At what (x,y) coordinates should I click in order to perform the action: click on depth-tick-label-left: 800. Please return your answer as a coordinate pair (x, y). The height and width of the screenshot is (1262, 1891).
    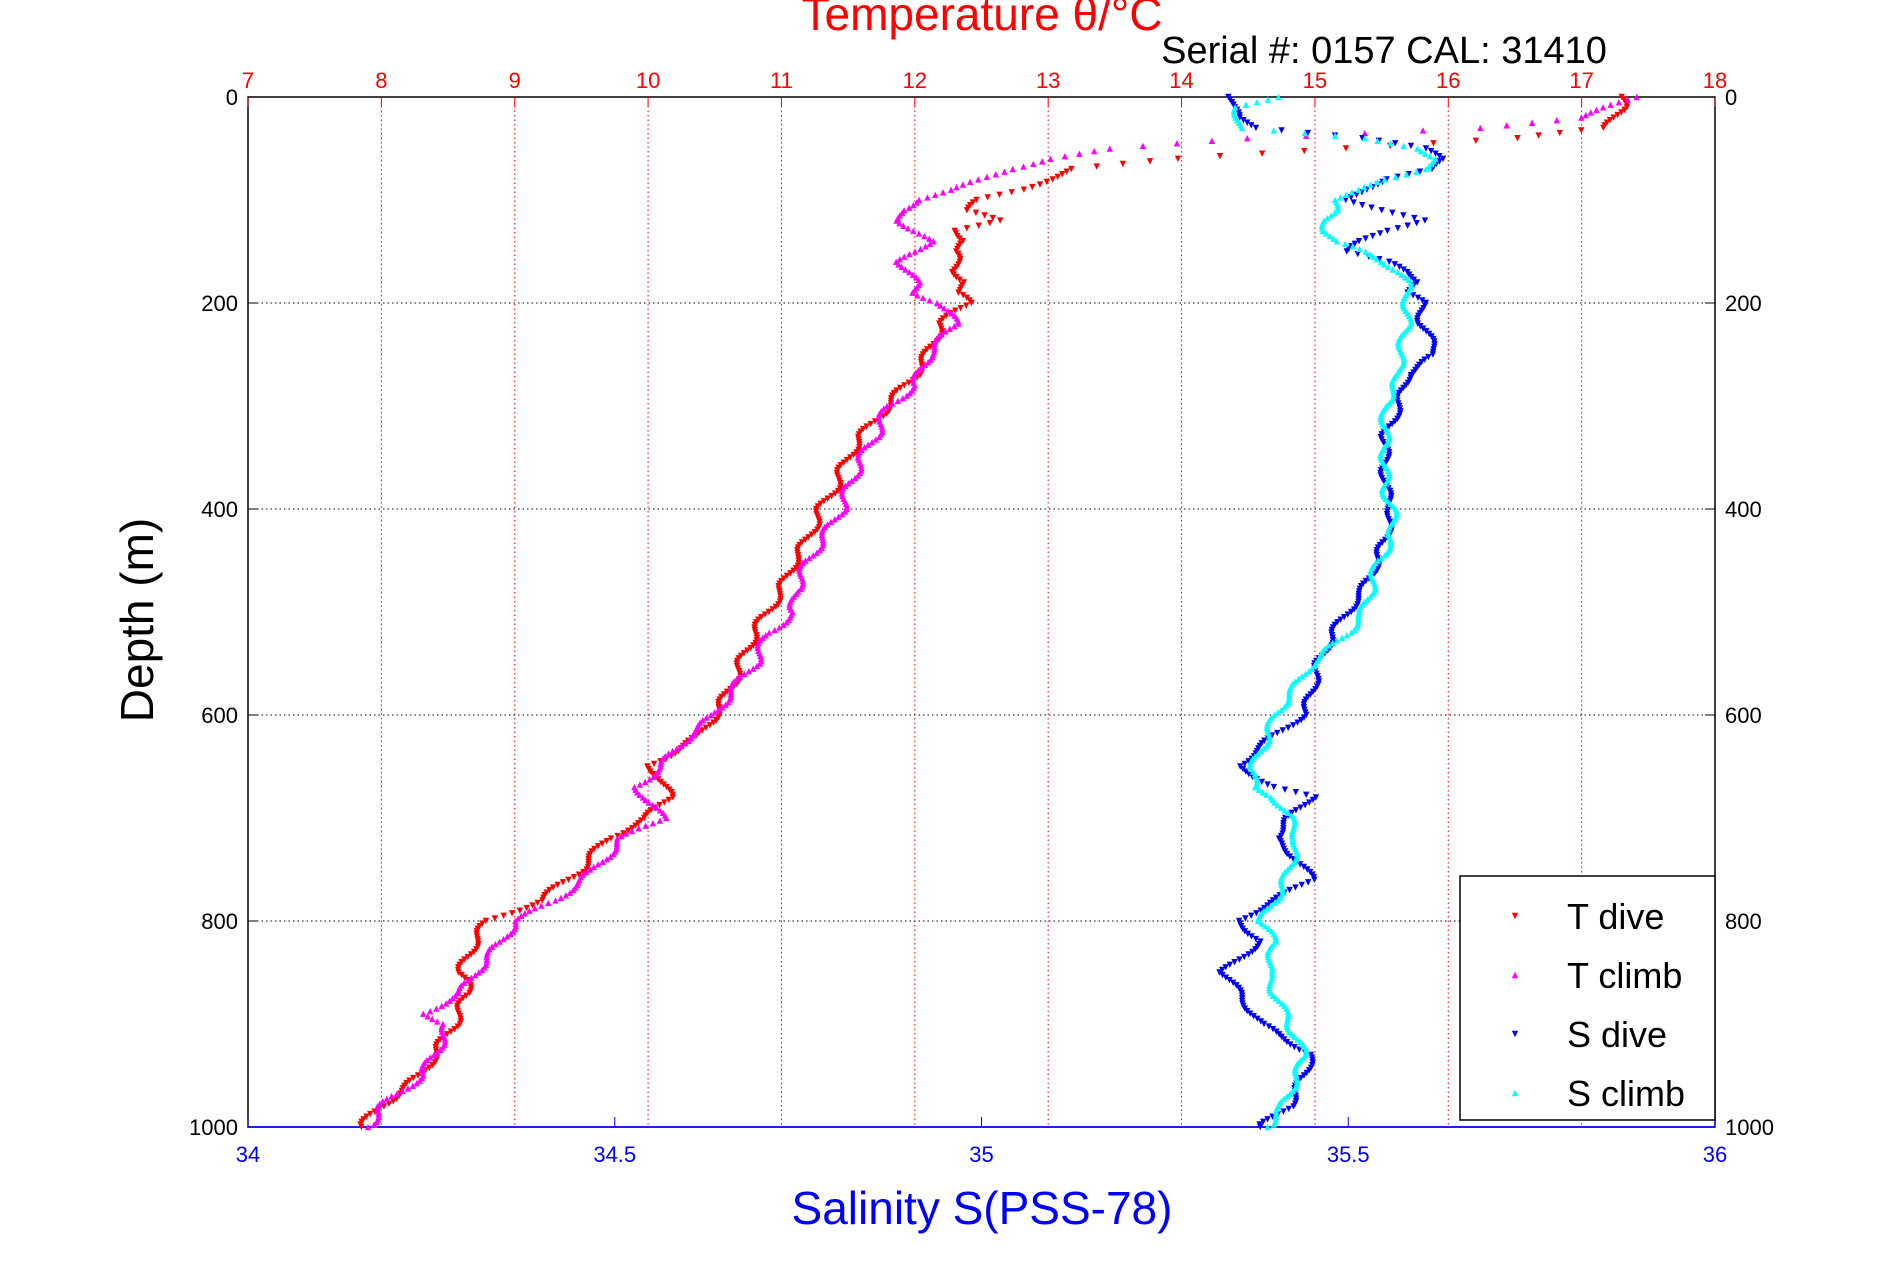
    Looking at the image, I should click on (219, 921).